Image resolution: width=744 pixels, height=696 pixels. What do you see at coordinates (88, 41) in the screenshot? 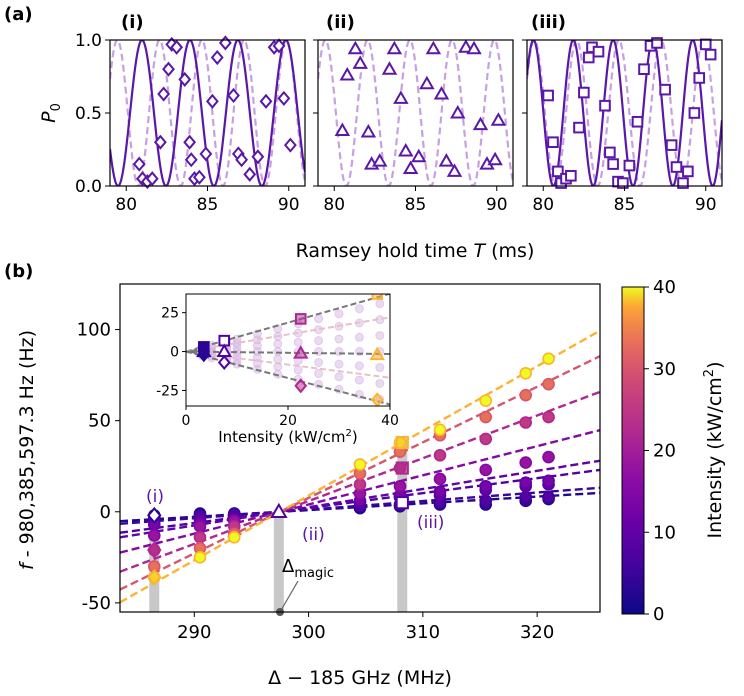
I see `y-tick-label: 1.0` at bounding box center [88, 41].